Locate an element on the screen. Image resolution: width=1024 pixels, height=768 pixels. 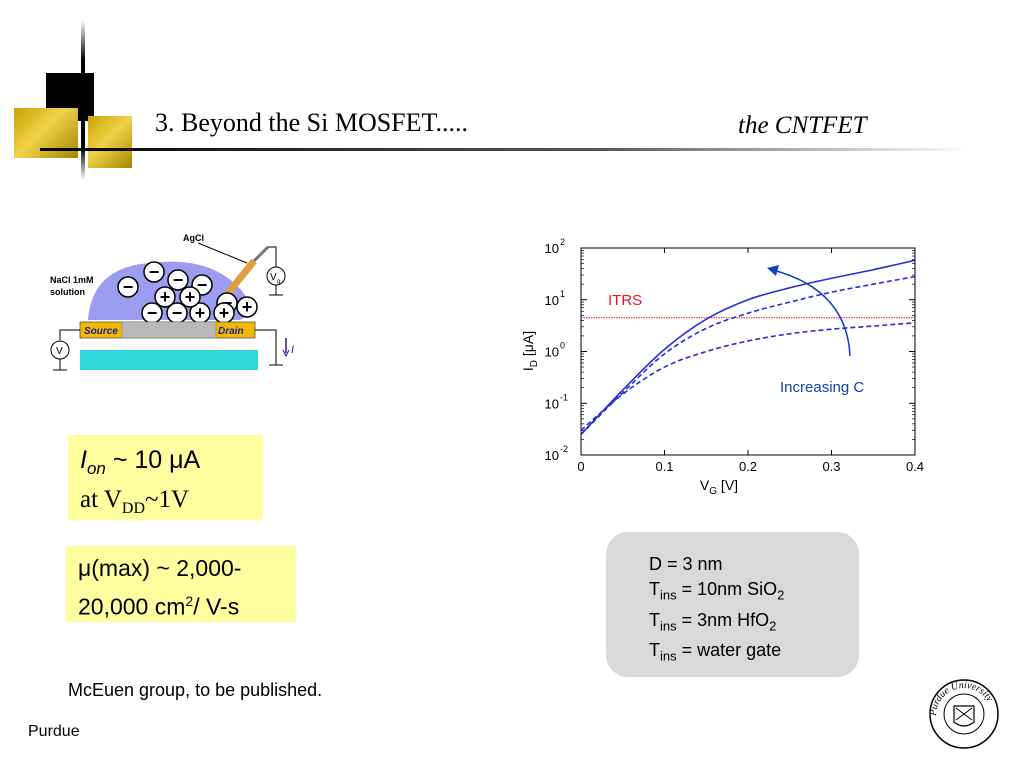
agcl-label: AgCl is located at coordinates (193, 238).